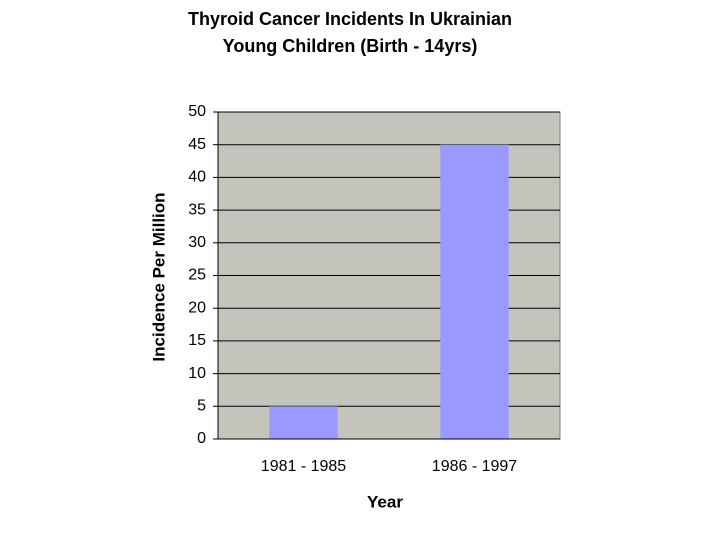 The width and height of the screenshot is (720, 540). I want to click on y-tick-label: 50, so click(197, 111).